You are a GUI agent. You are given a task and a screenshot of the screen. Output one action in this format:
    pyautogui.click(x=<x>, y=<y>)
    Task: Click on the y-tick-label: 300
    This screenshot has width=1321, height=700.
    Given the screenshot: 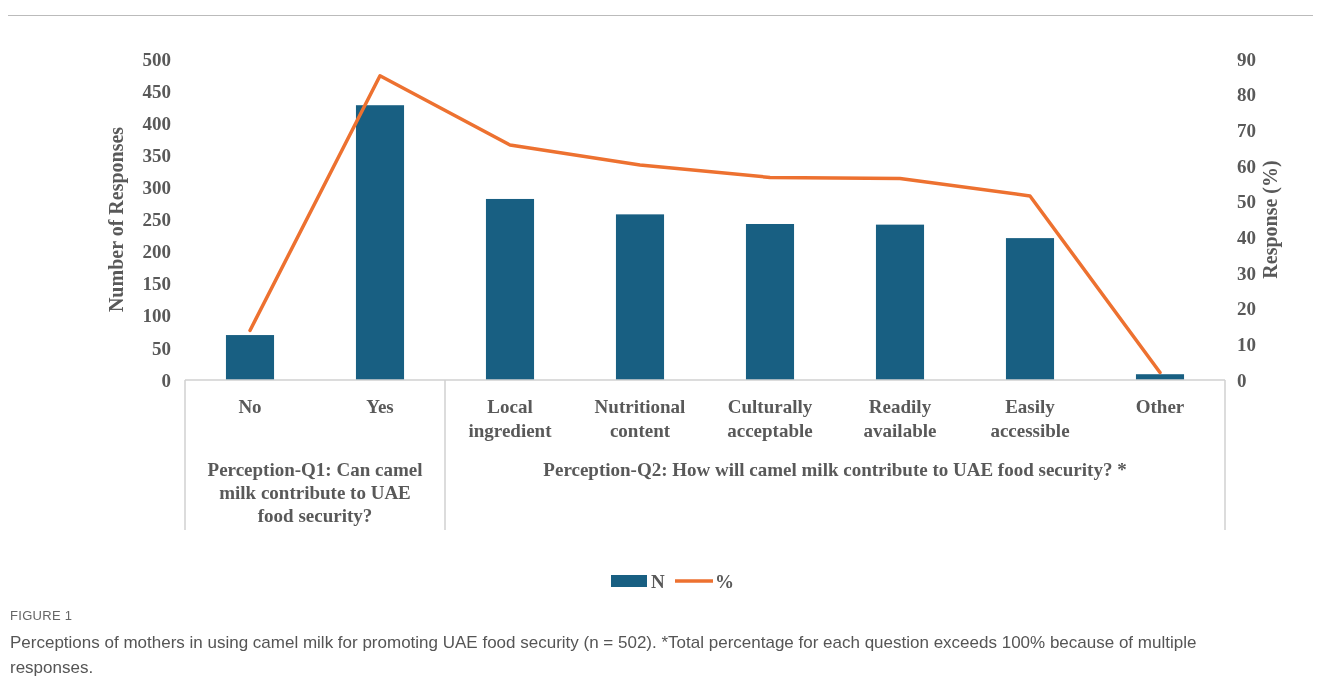 What is the action you would take?
    pyautogui.click(x=156, y=188)
    